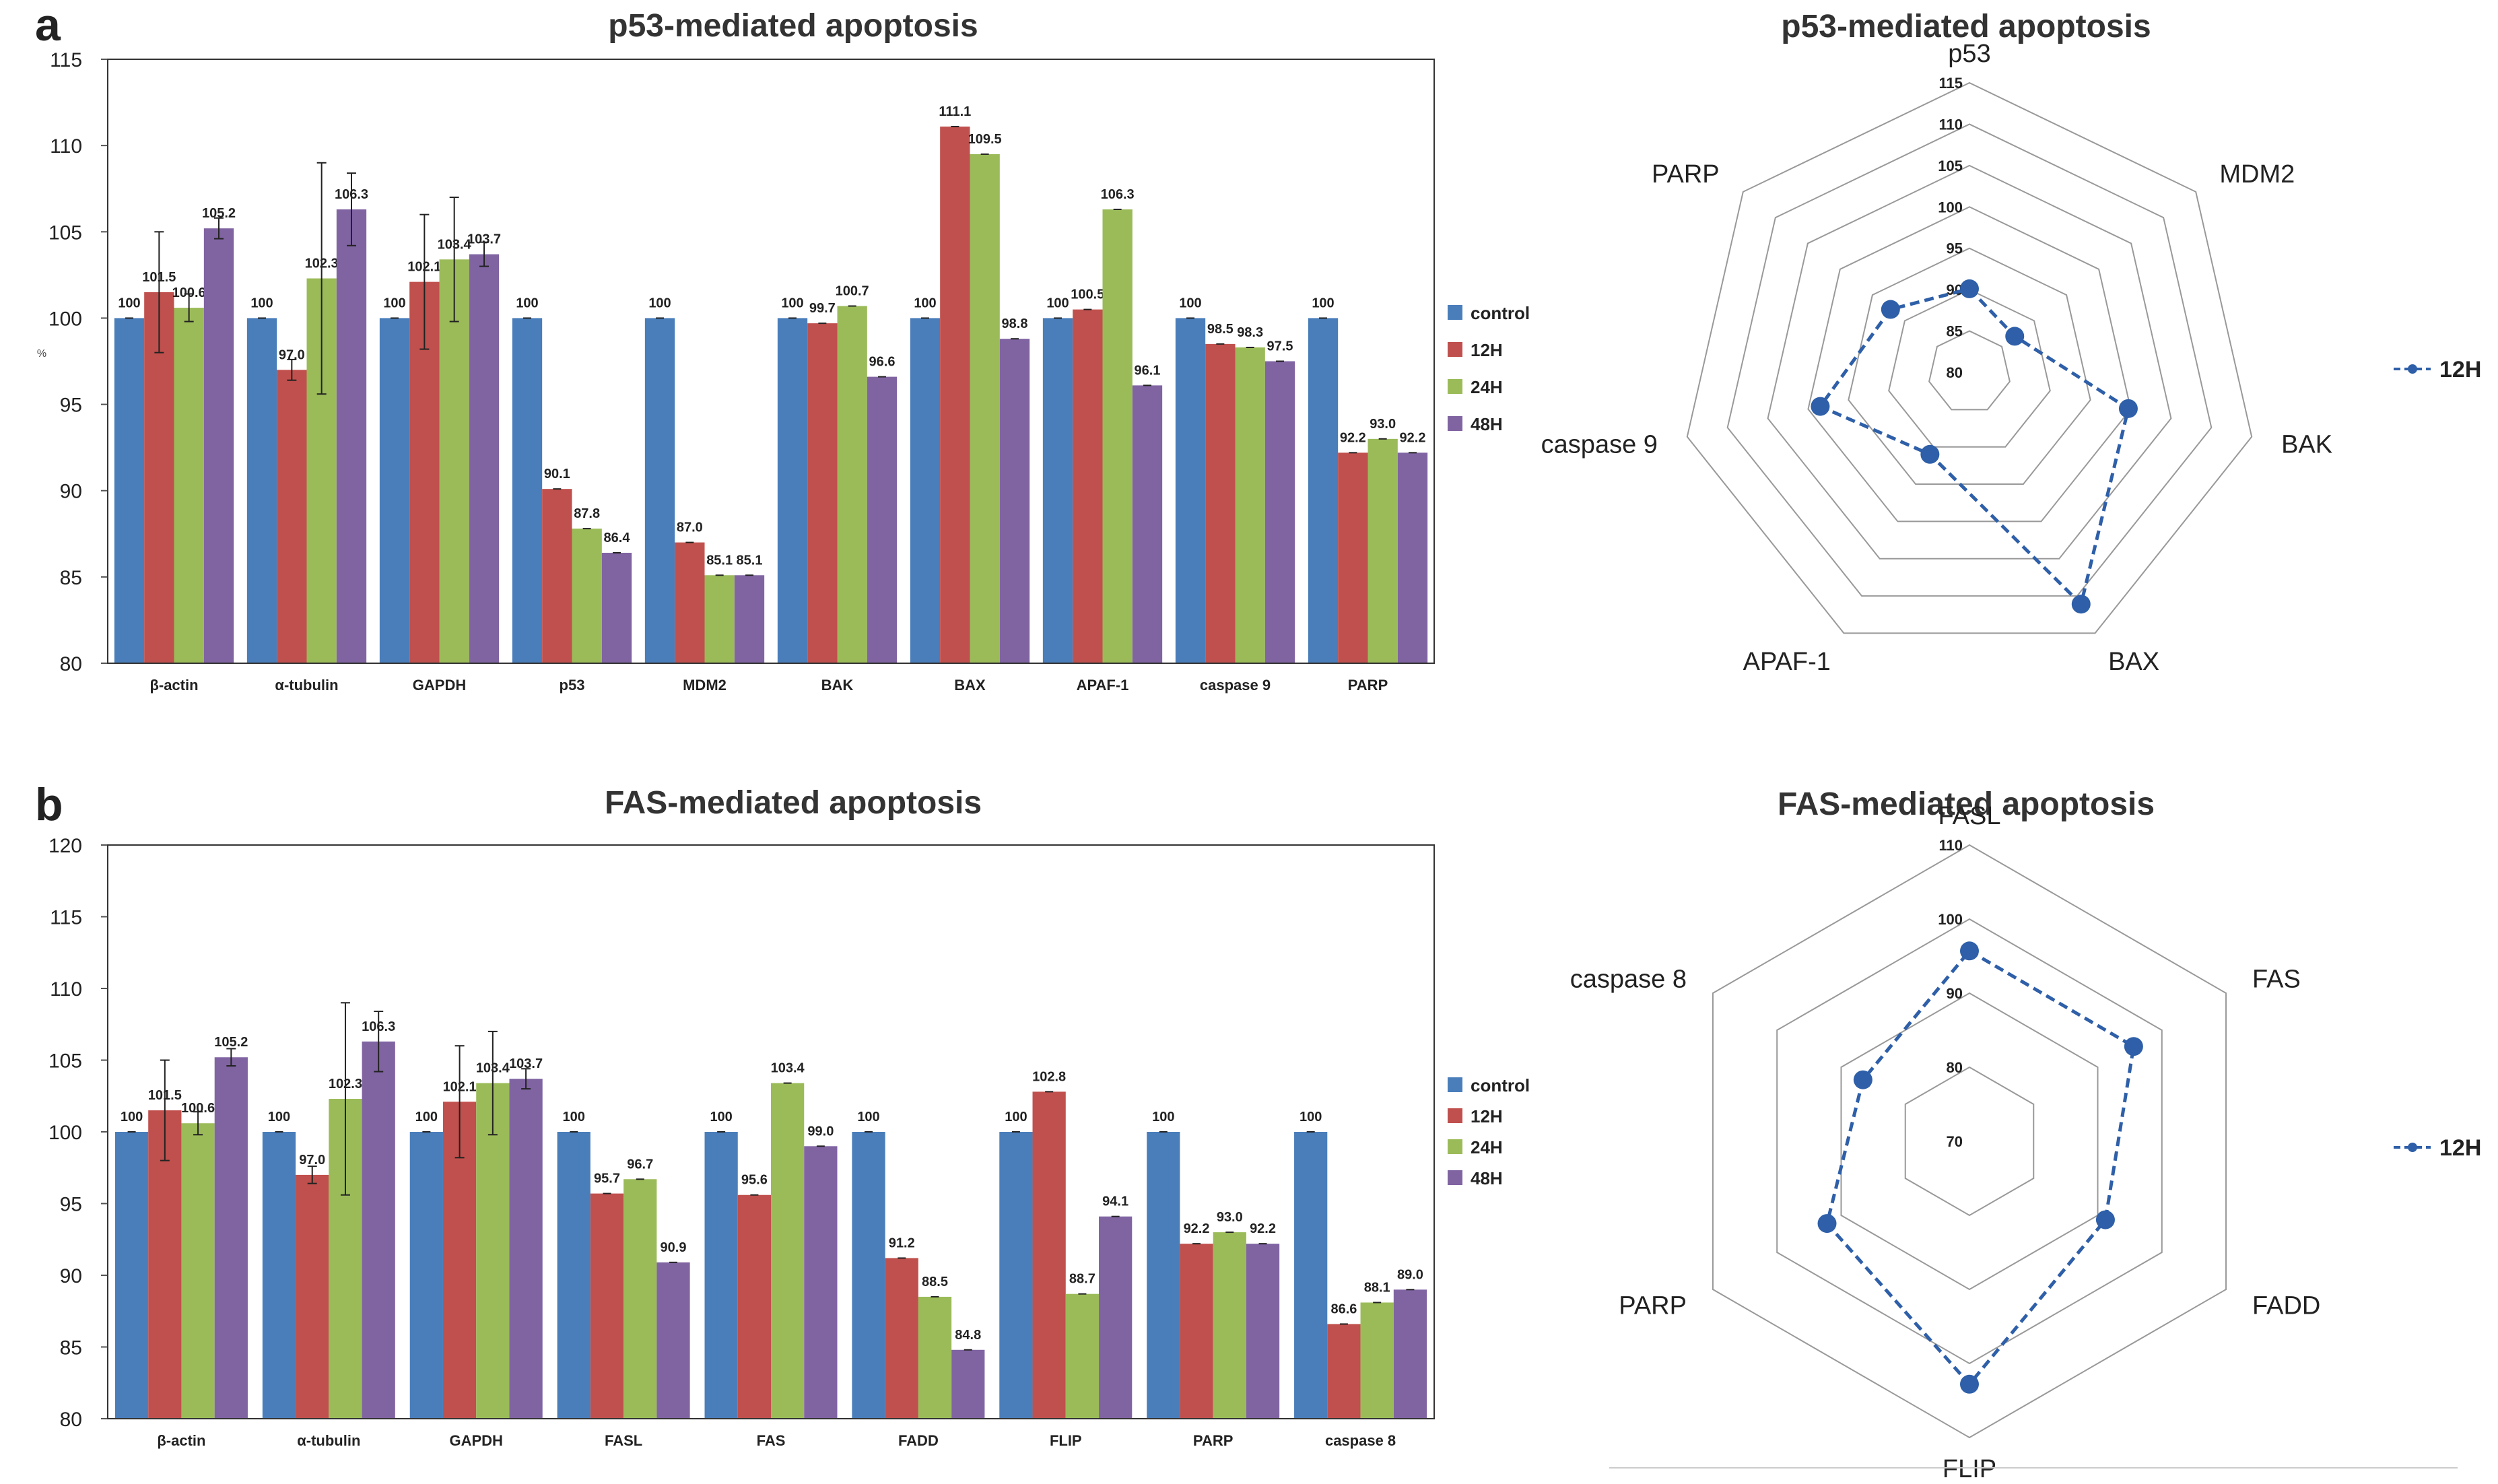 The image size is (2498, 1484). I want to click on data-label: 86.4, so click(617, 538).